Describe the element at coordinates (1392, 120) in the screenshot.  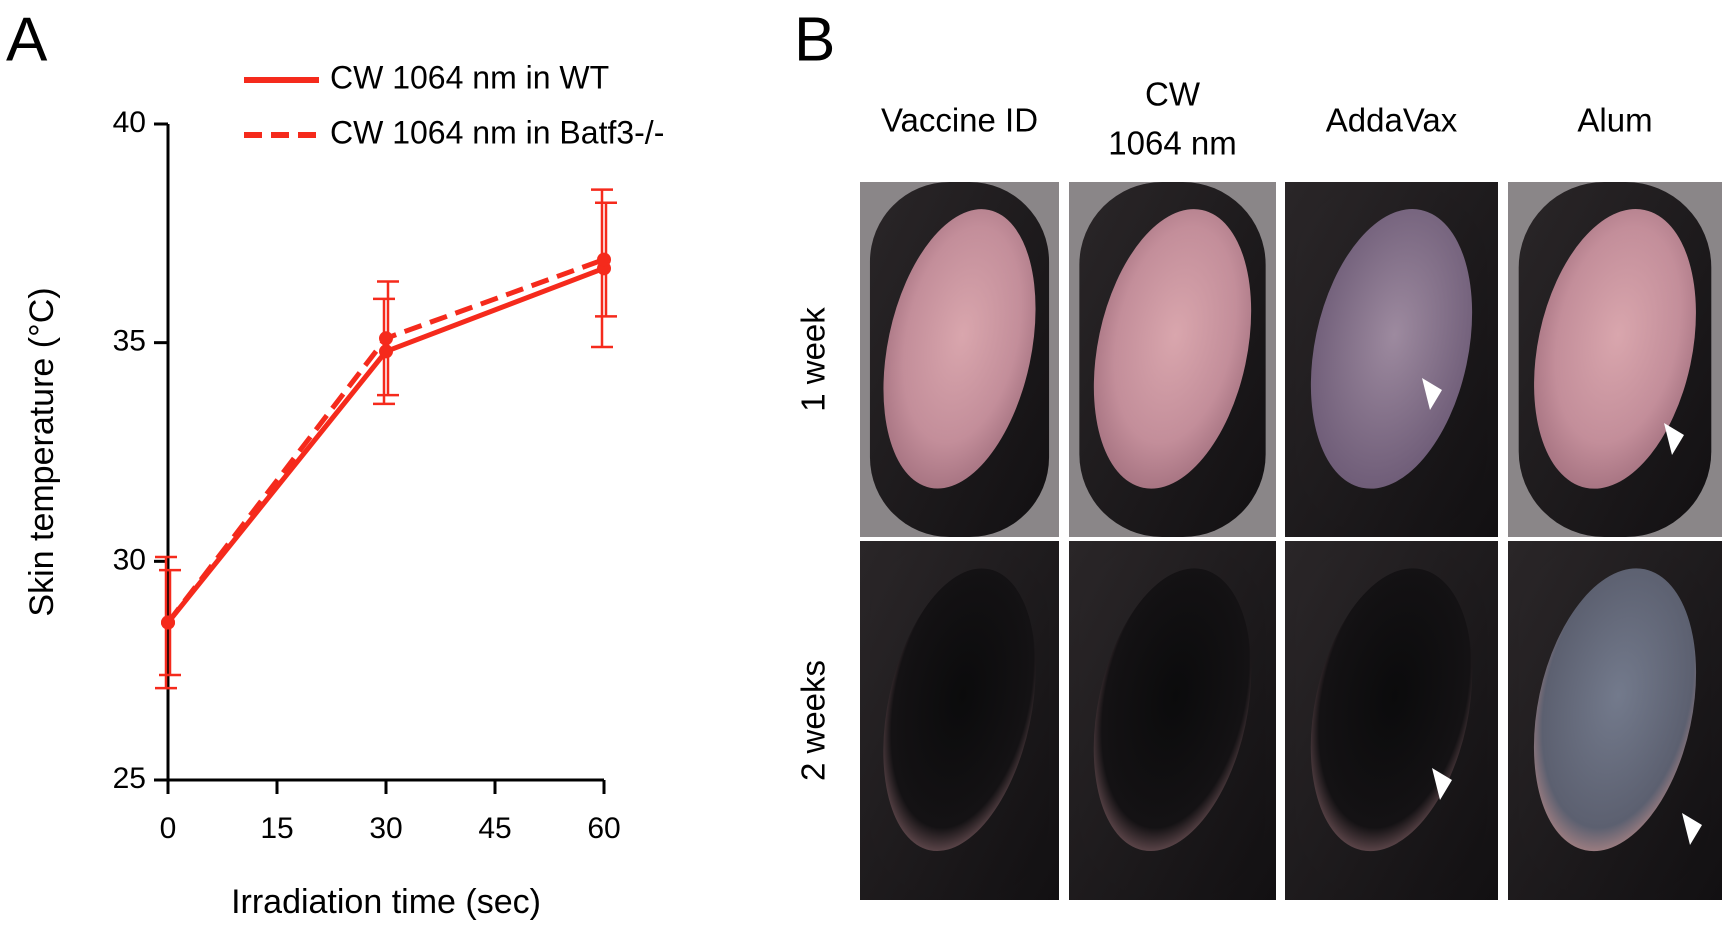
I see `column-header: AddaVax` at that location.